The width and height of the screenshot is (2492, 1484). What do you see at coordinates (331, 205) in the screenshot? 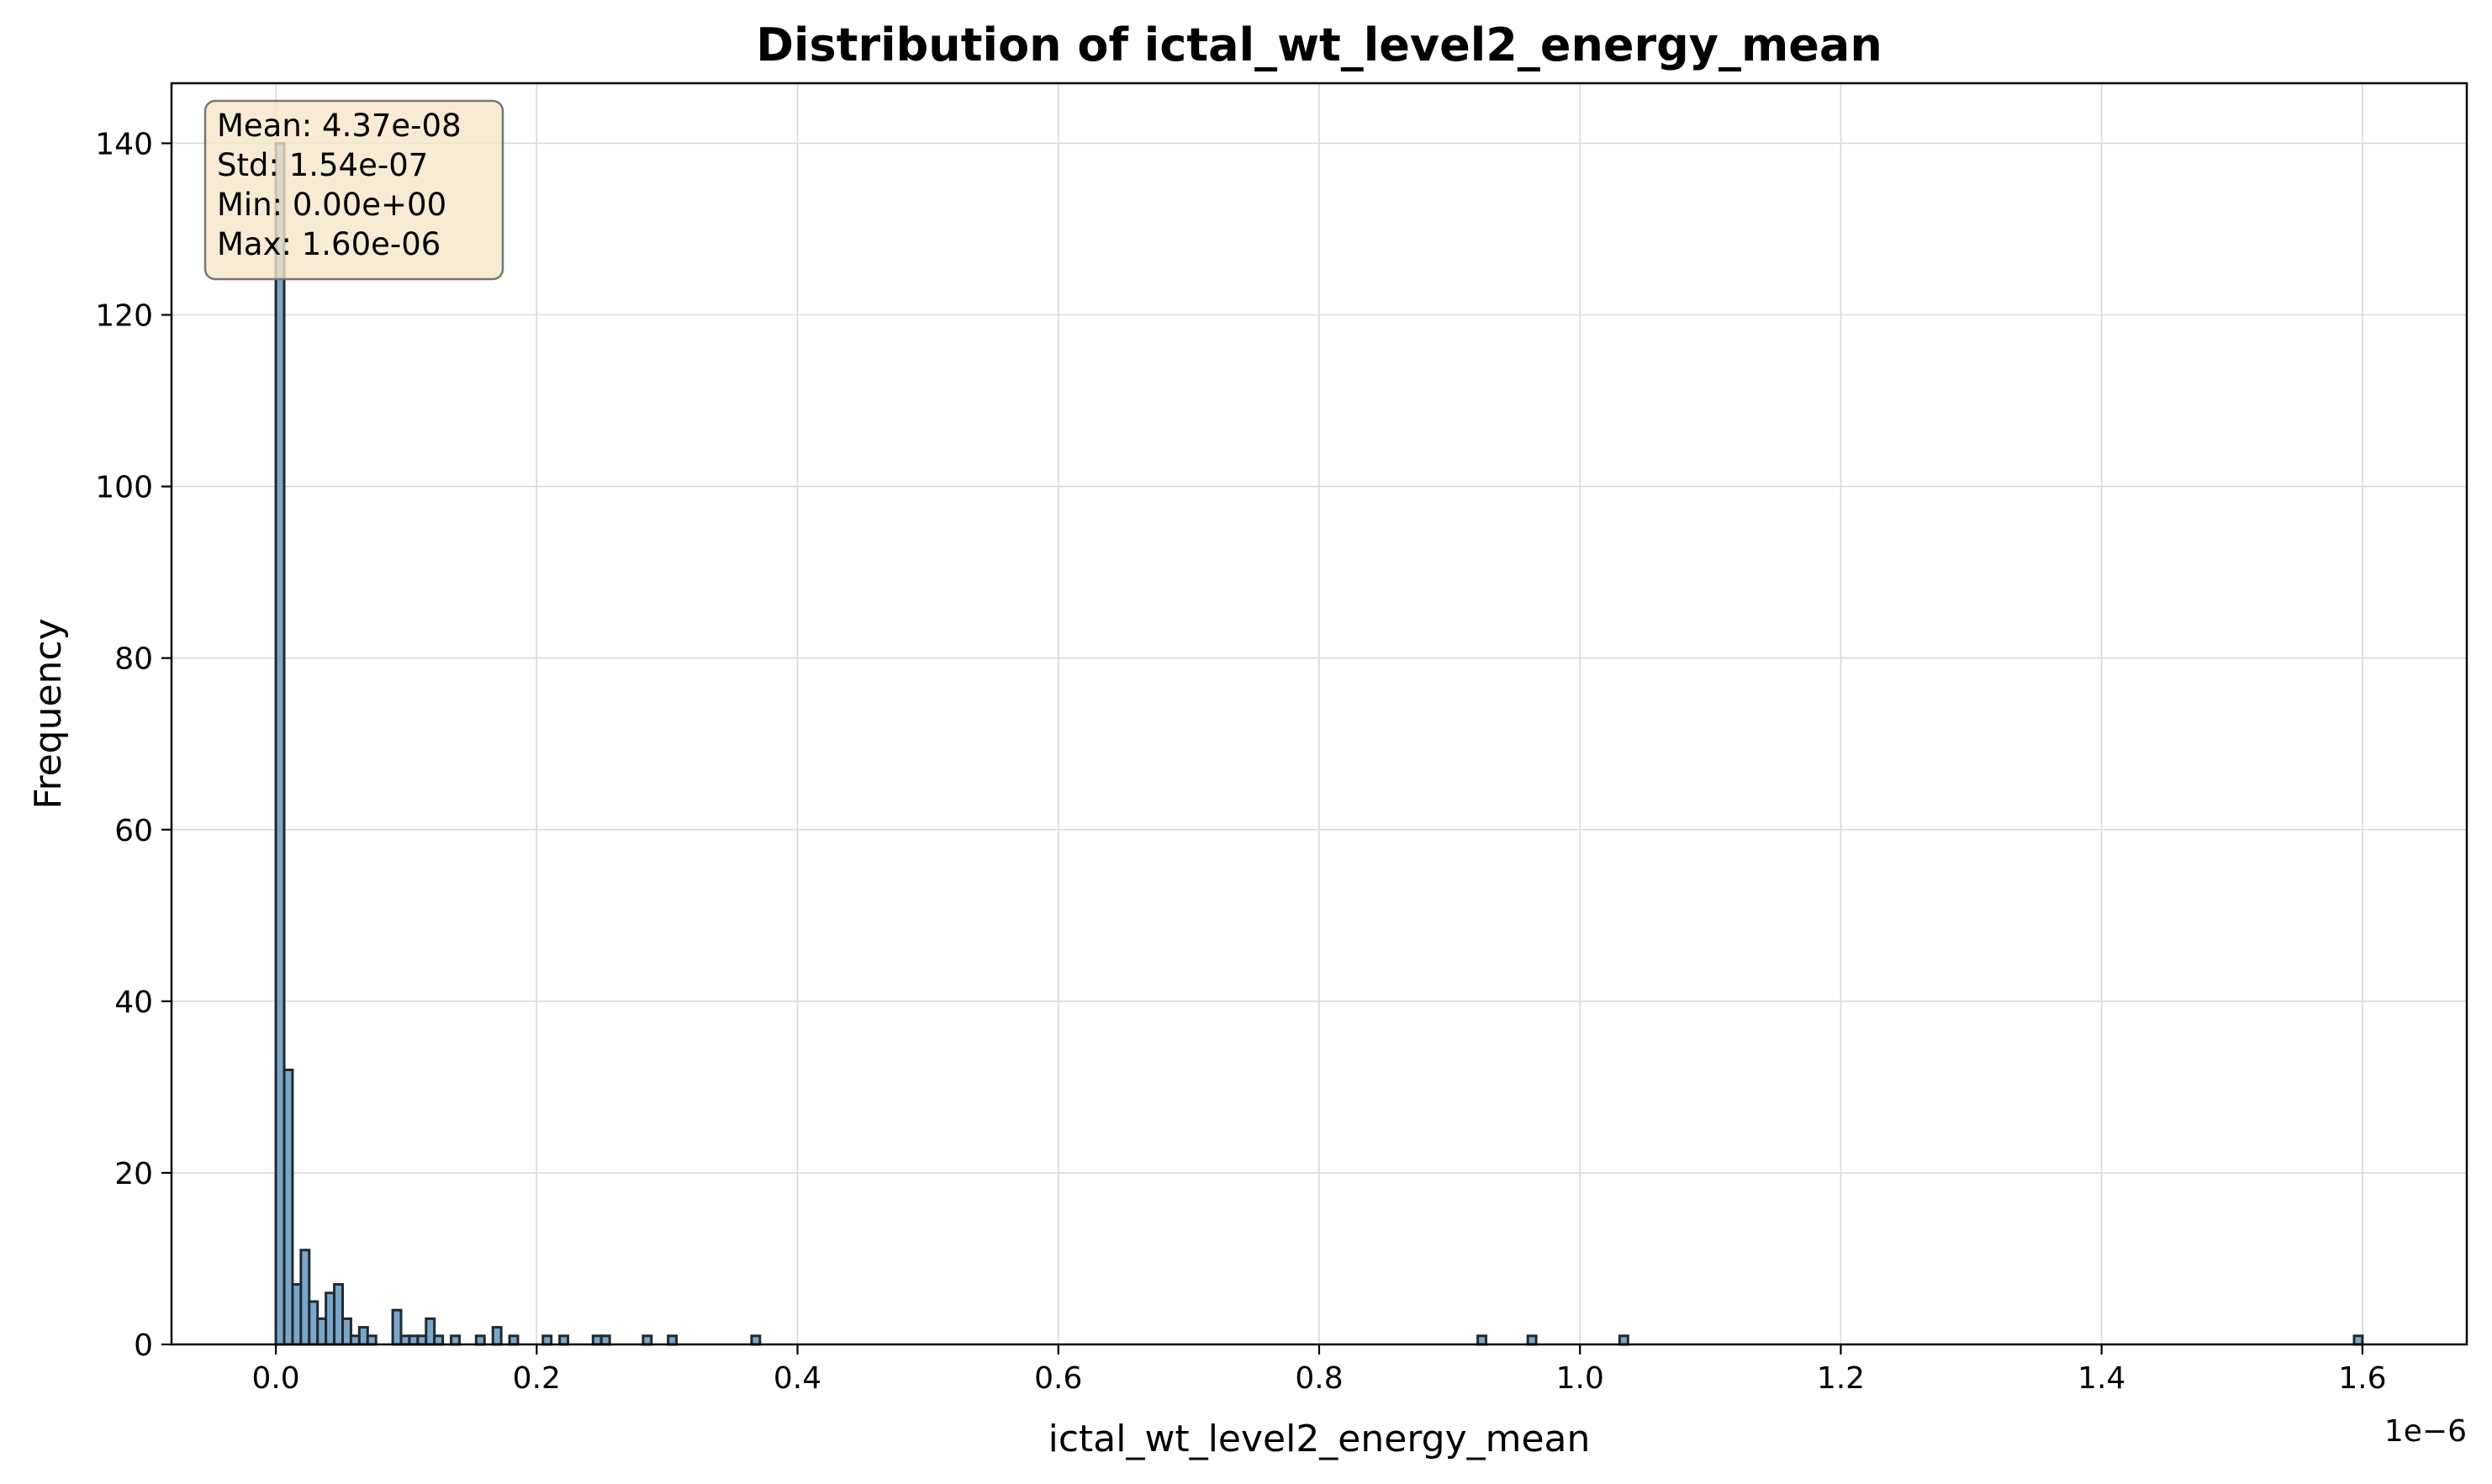
I see `stats-min: Min: 0.00e+00` at bounding box center [331, 205].